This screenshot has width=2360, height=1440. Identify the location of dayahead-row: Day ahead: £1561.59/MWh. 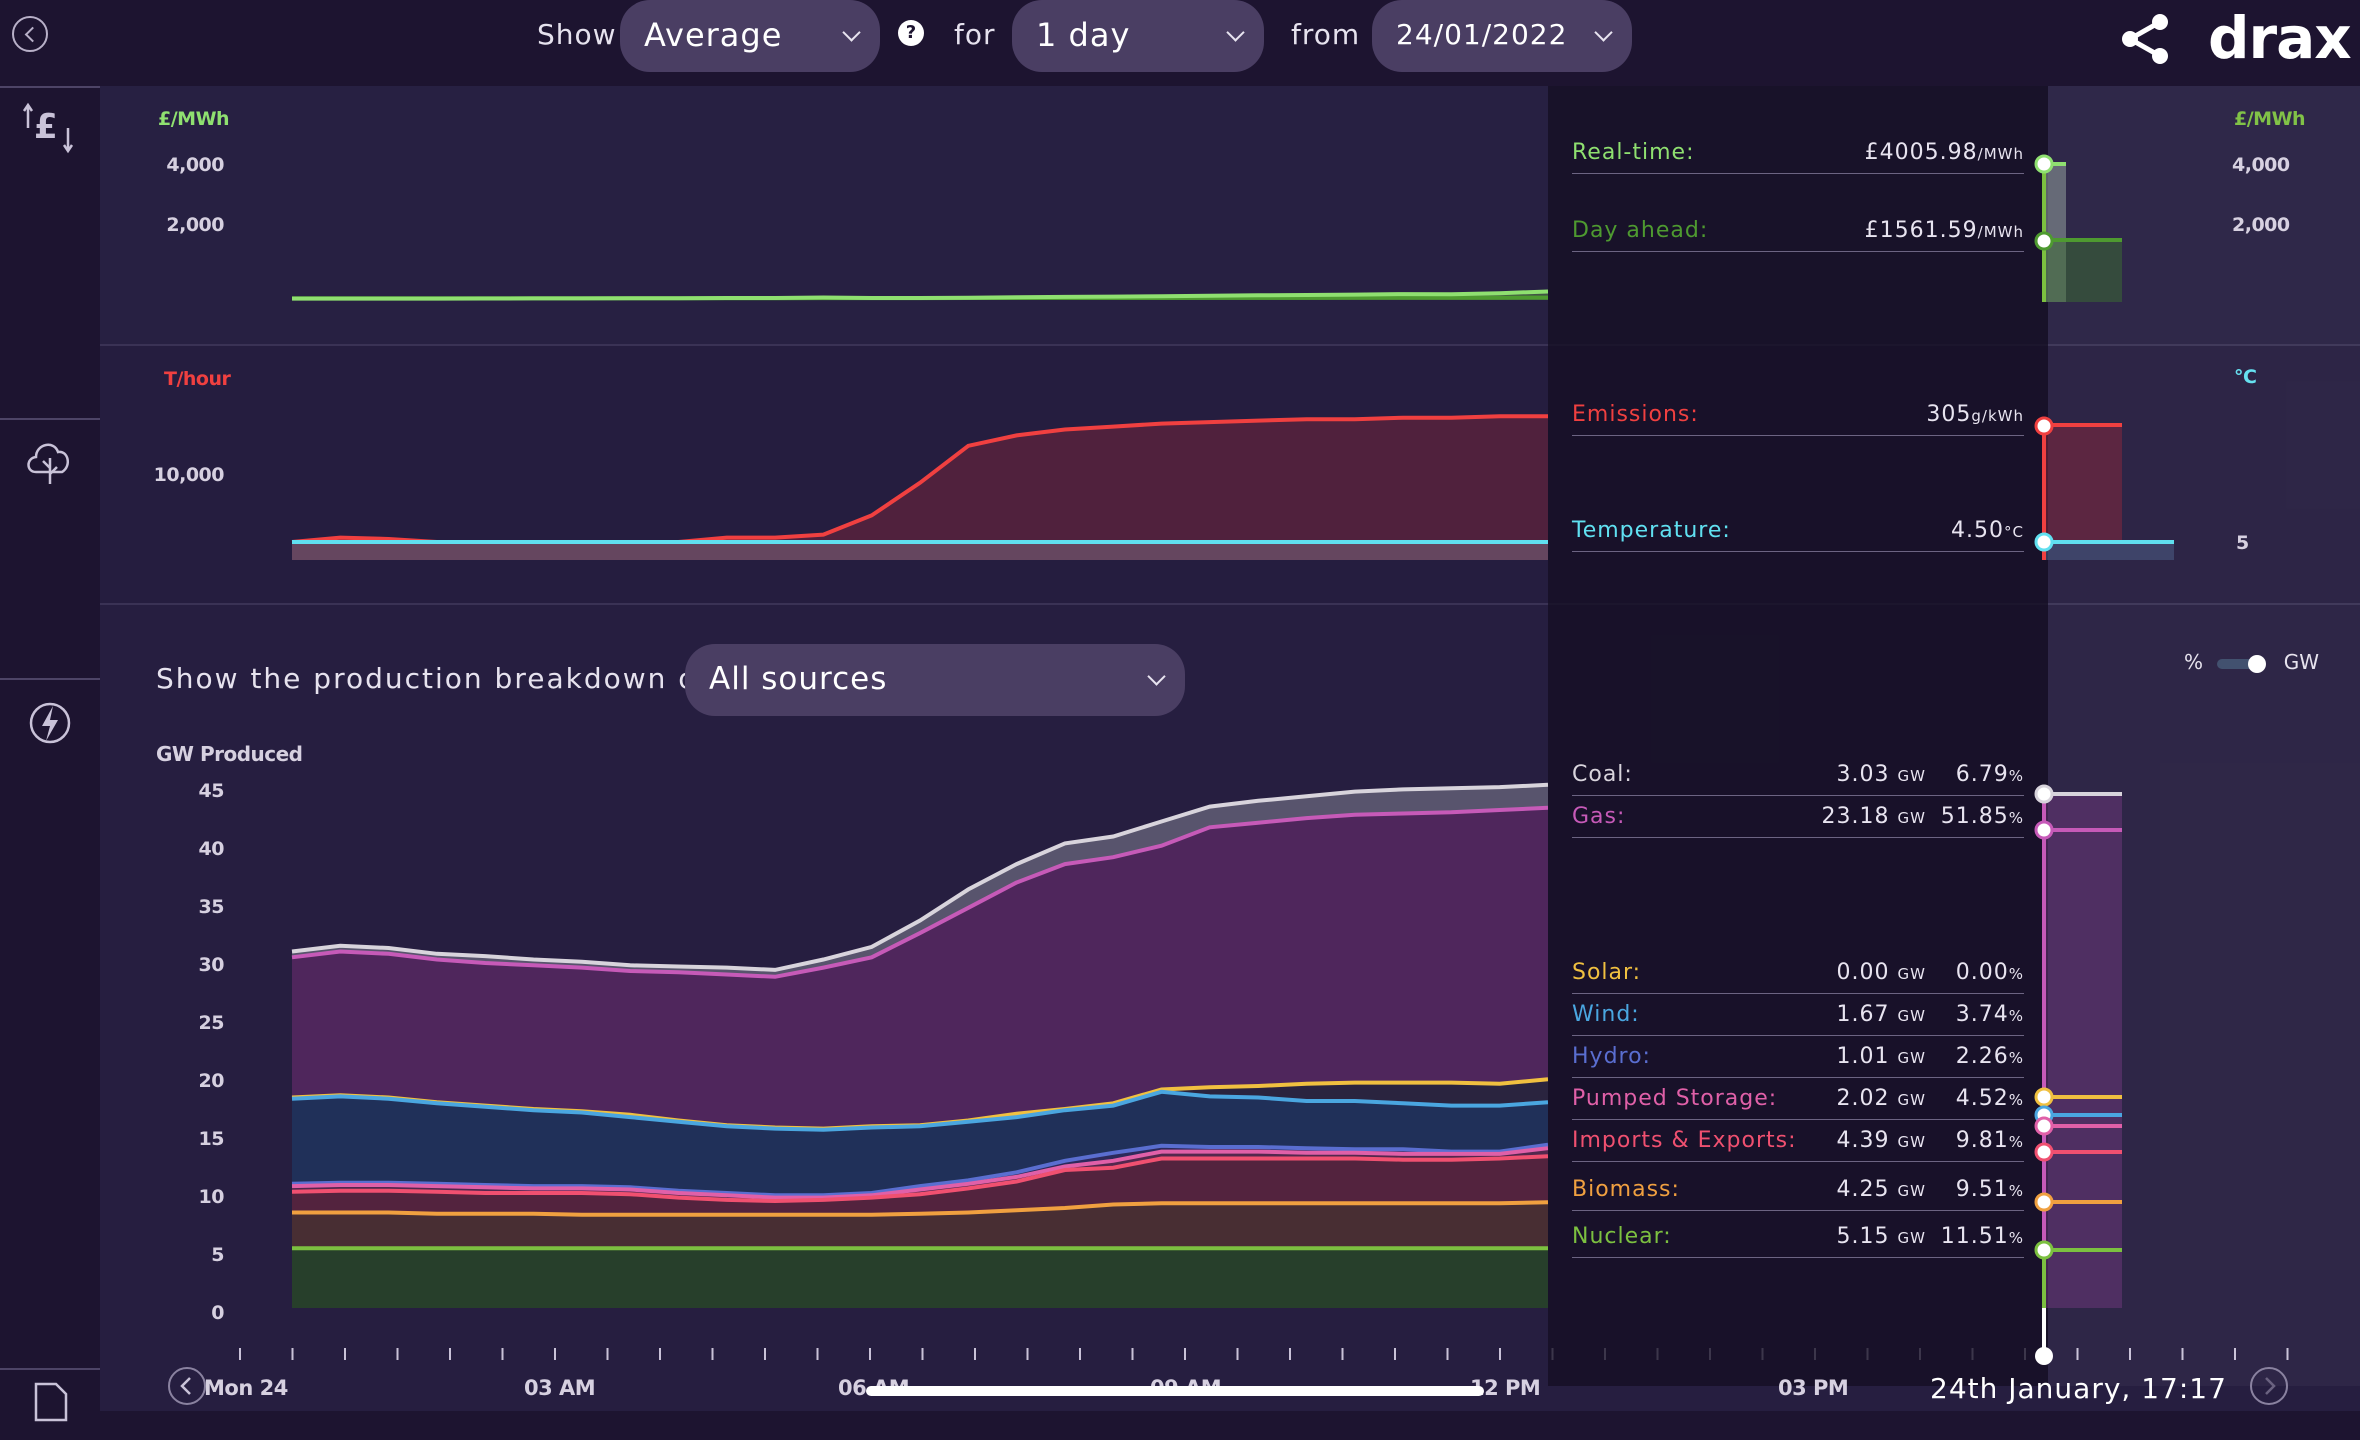
(1798, 235).